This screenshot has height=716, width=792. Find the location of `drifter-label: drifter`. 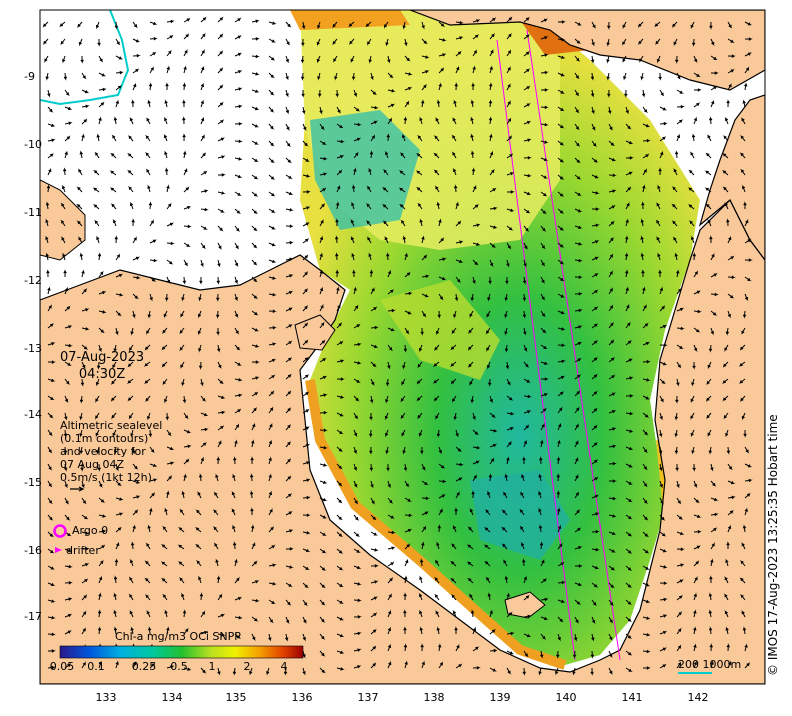

drifter-label: drifter is located at coordinates (83, 550).